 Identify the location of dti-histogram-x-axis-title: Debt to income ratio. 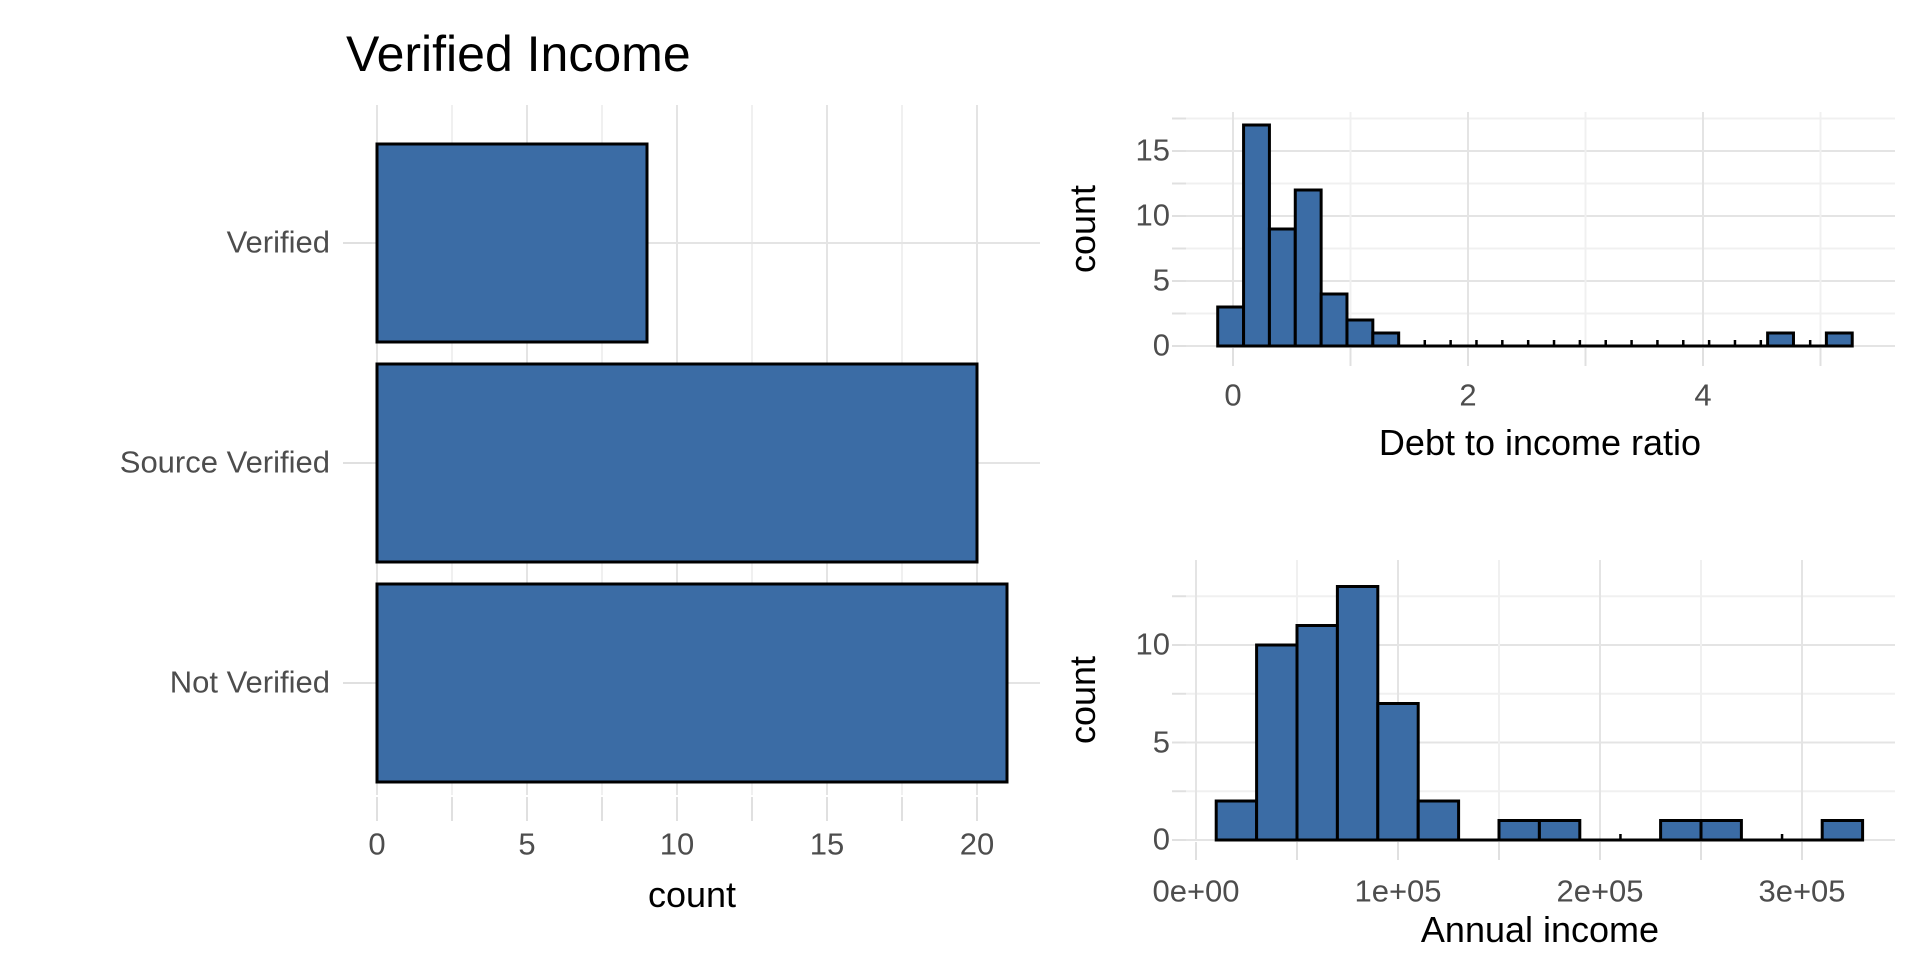
(1540, 443).